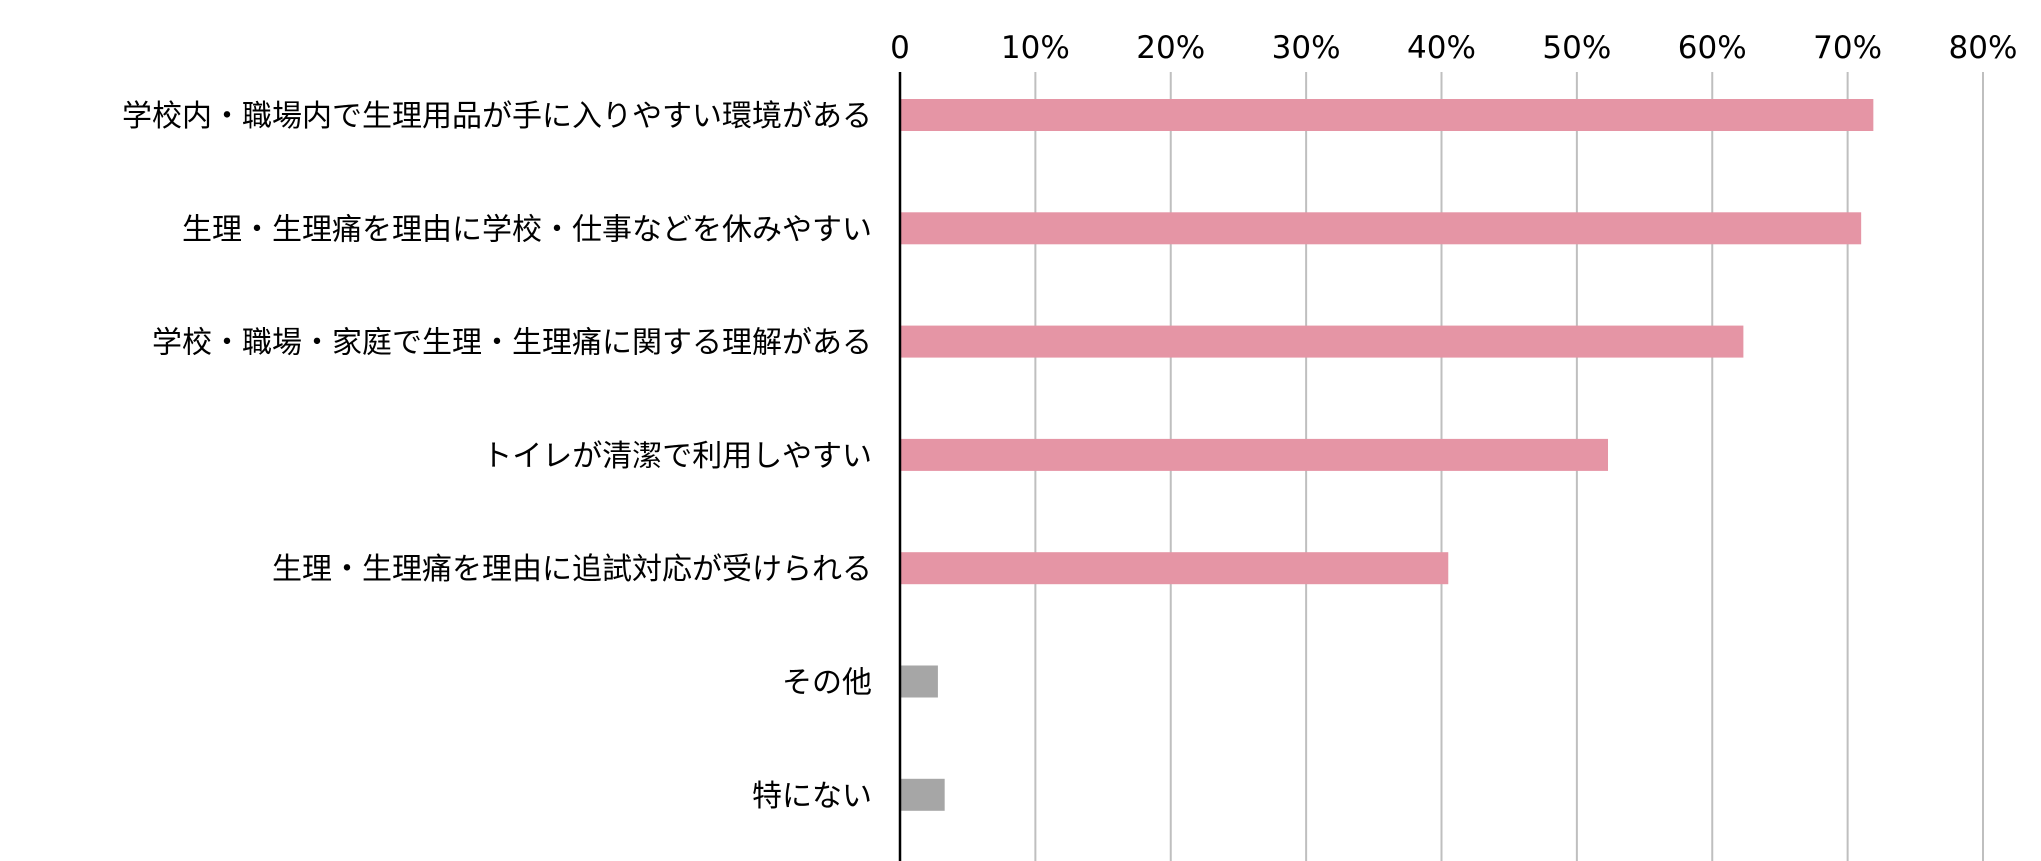 This screenshot has width=2041, height=861. I want to click on category-label: その他, so click(827, 683).